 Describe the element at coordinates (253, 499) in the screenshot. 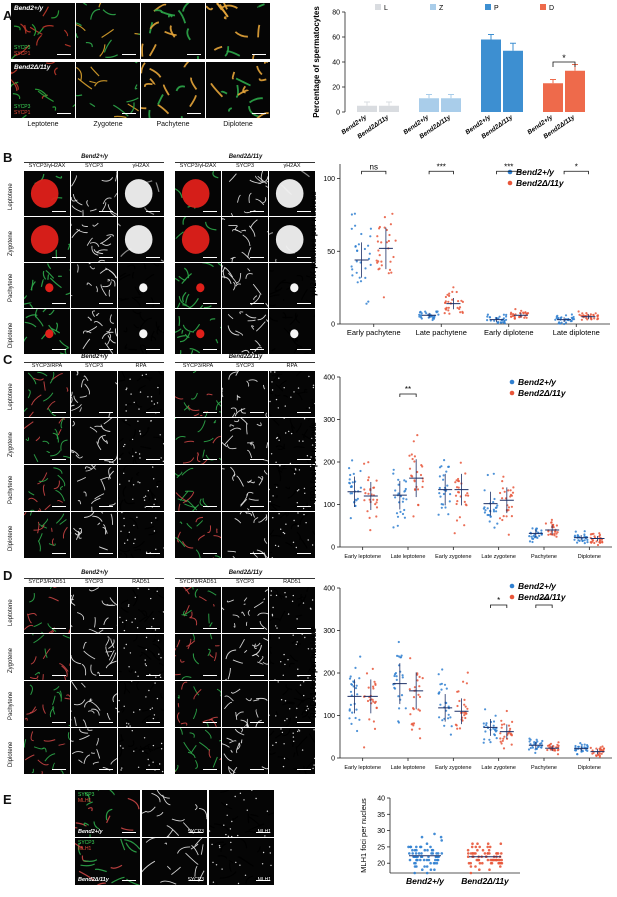

I see `panel-c-tile-1-2-1-strand` at that location.